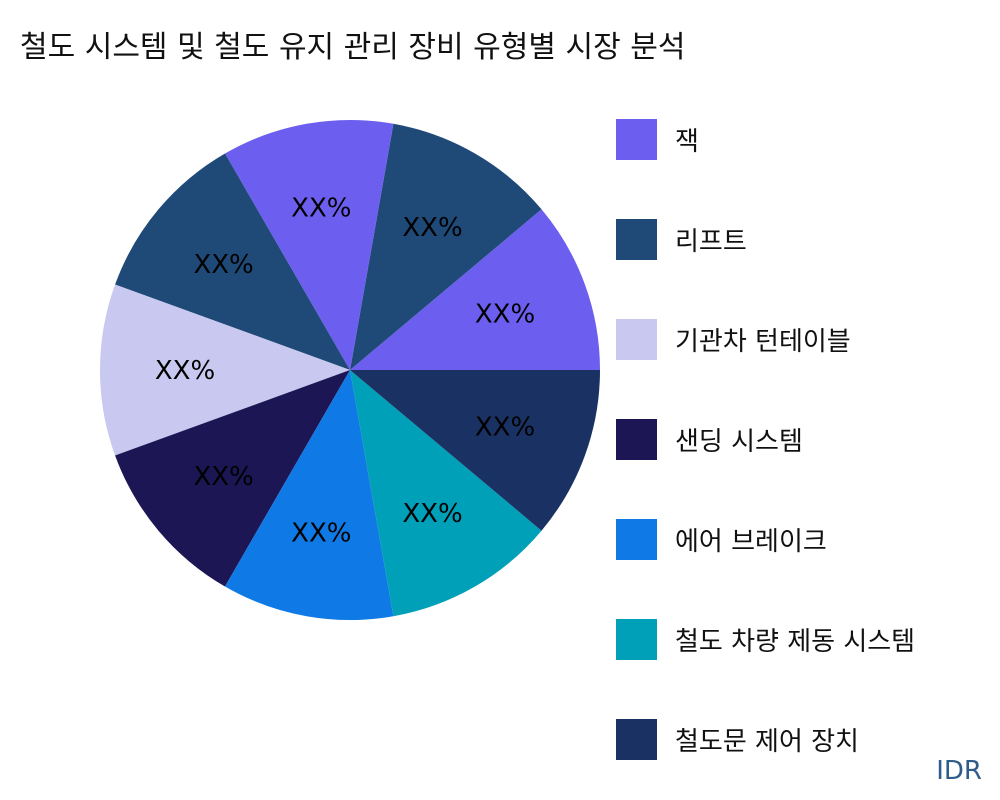  Describe the element at coordinates (321, 533) in the screenshot. I see `slice-label-7: XX%` at that location.